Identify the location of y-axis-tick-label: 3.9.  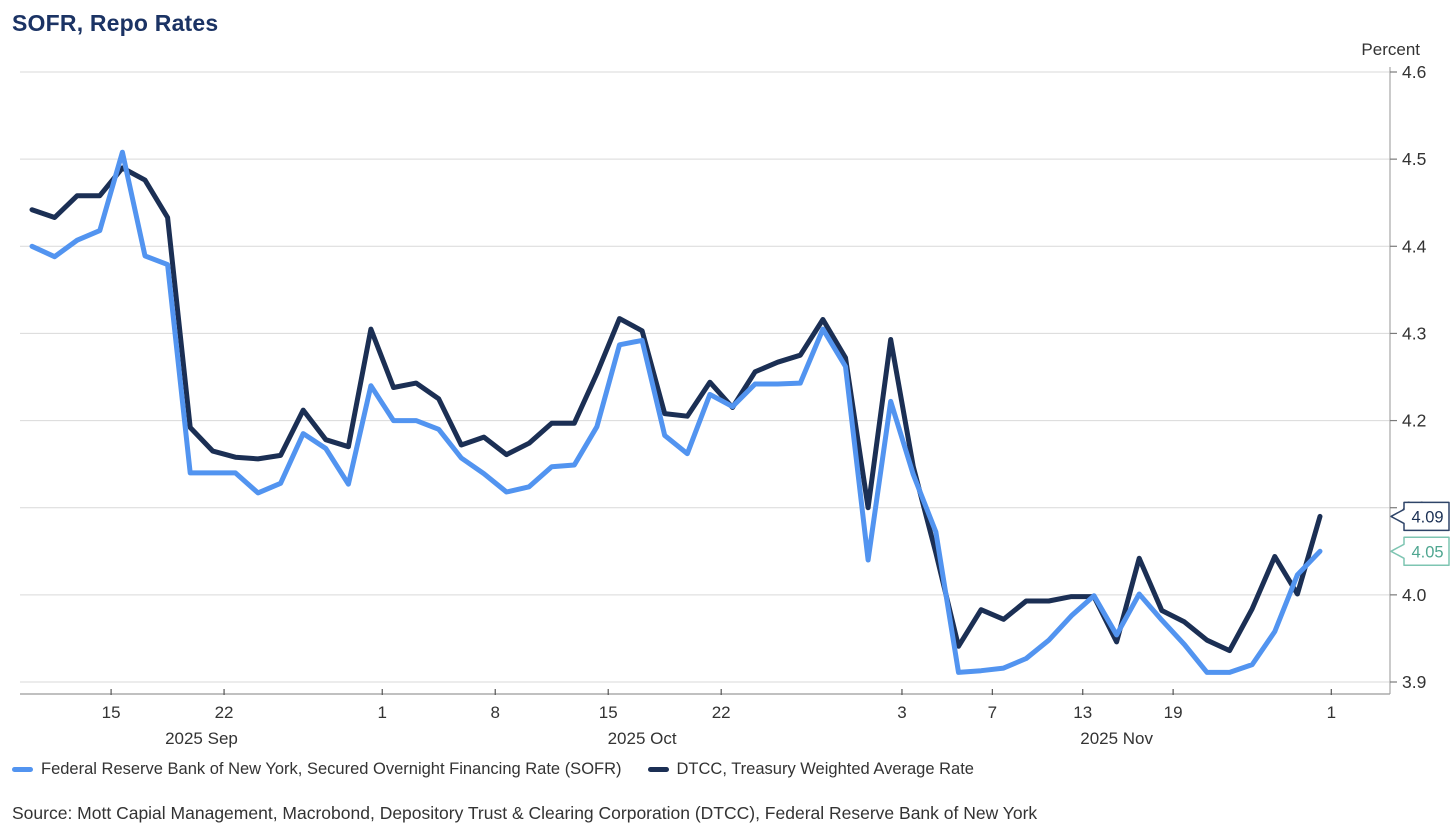
(1414, 682).